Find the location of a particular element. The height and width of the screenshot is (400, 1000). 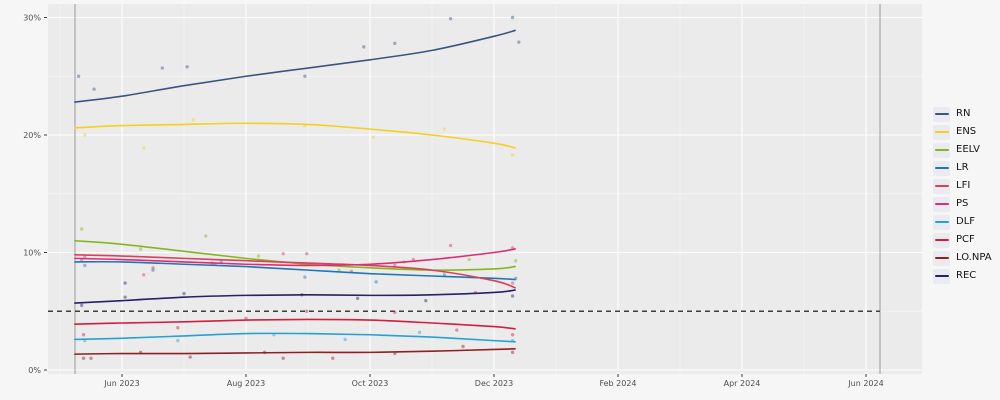

legend-key-line-dlf is located at coordinates (941, 222).